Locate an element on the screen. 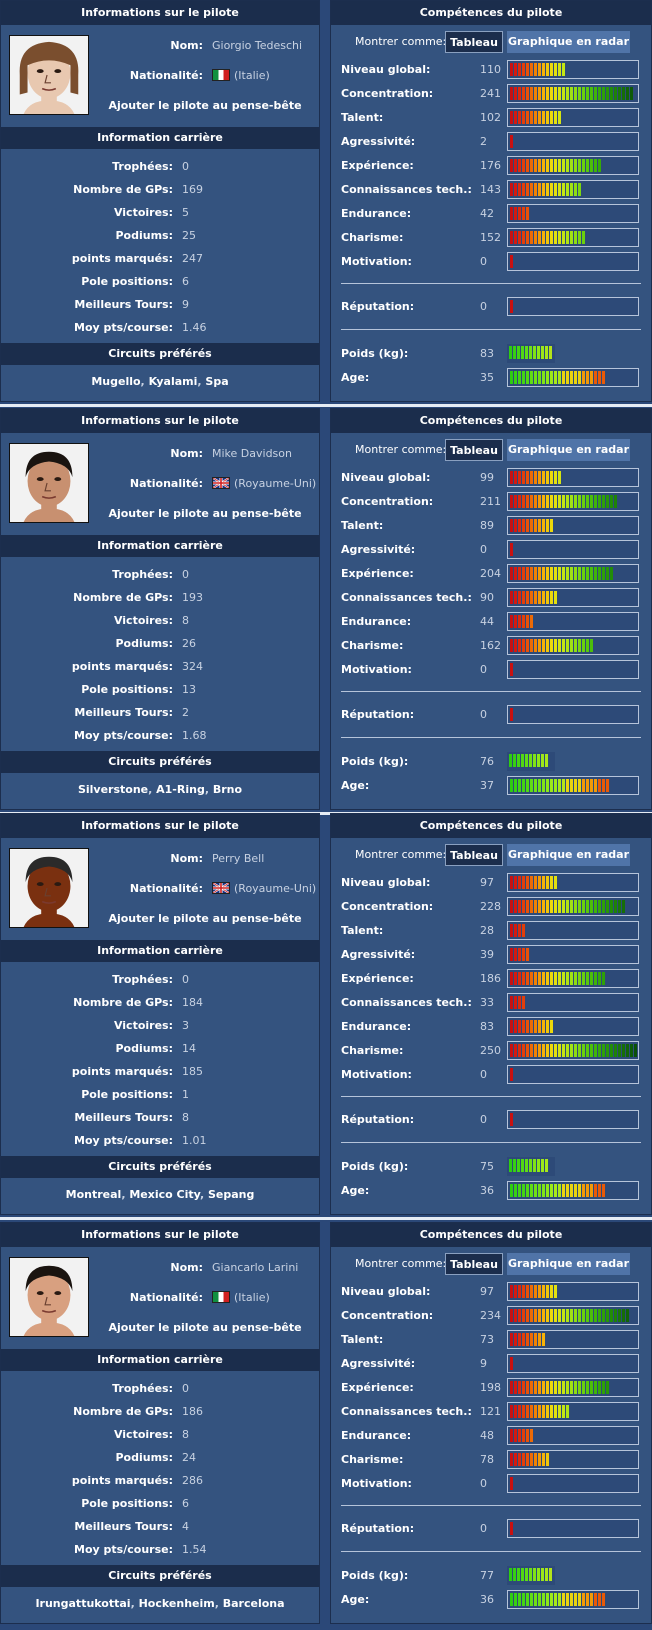  points-row-label: points marqués: is located at coordinates (122, 1071).